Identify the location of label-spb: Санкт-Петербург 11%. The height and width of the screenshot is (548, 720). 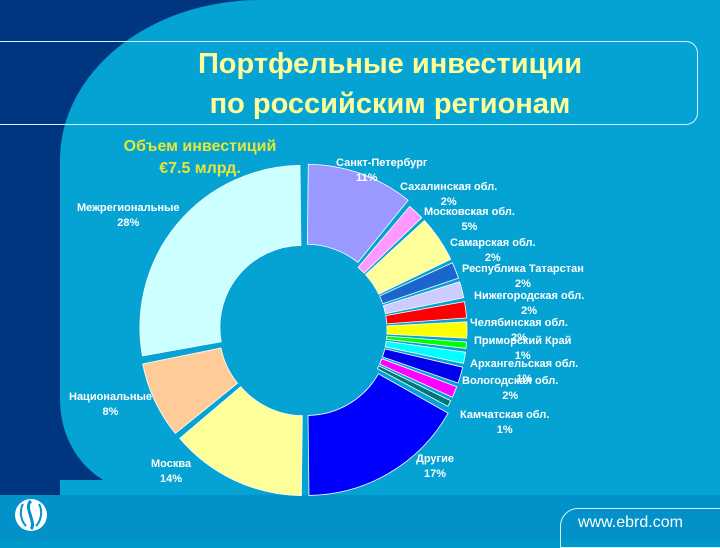
(382, 170).